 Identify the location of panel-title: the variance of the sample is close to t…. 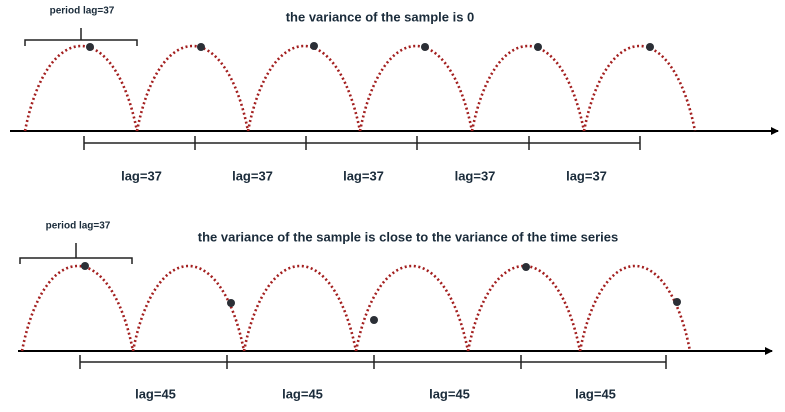
(408, 236).